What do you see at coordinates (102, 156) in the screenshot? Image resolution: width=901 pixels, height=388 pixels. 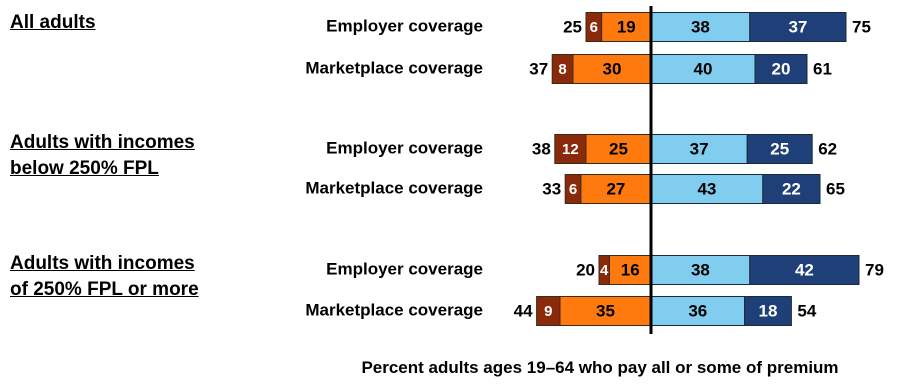 I see `group-label-low-income: Adults with incomes below 250% FPL` at bounding box center [102, 156].